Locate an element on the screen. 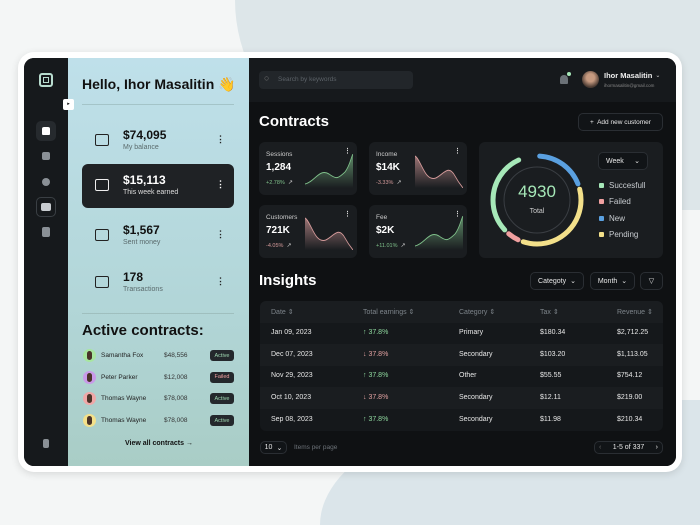 The height and width of the screenshot is (525, 700). expand-sidebar-button: ▸ is located at coordinates (68, 104).